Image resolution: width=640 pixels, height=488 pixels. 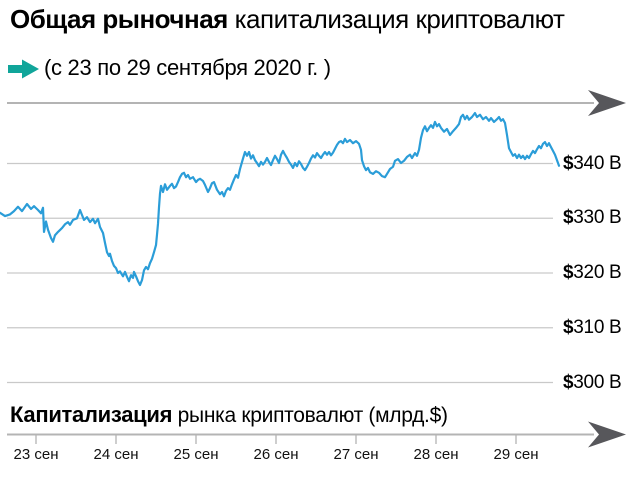 I want to click on bottom-axis-arrowhead-icon, so click(x=607, y=434).